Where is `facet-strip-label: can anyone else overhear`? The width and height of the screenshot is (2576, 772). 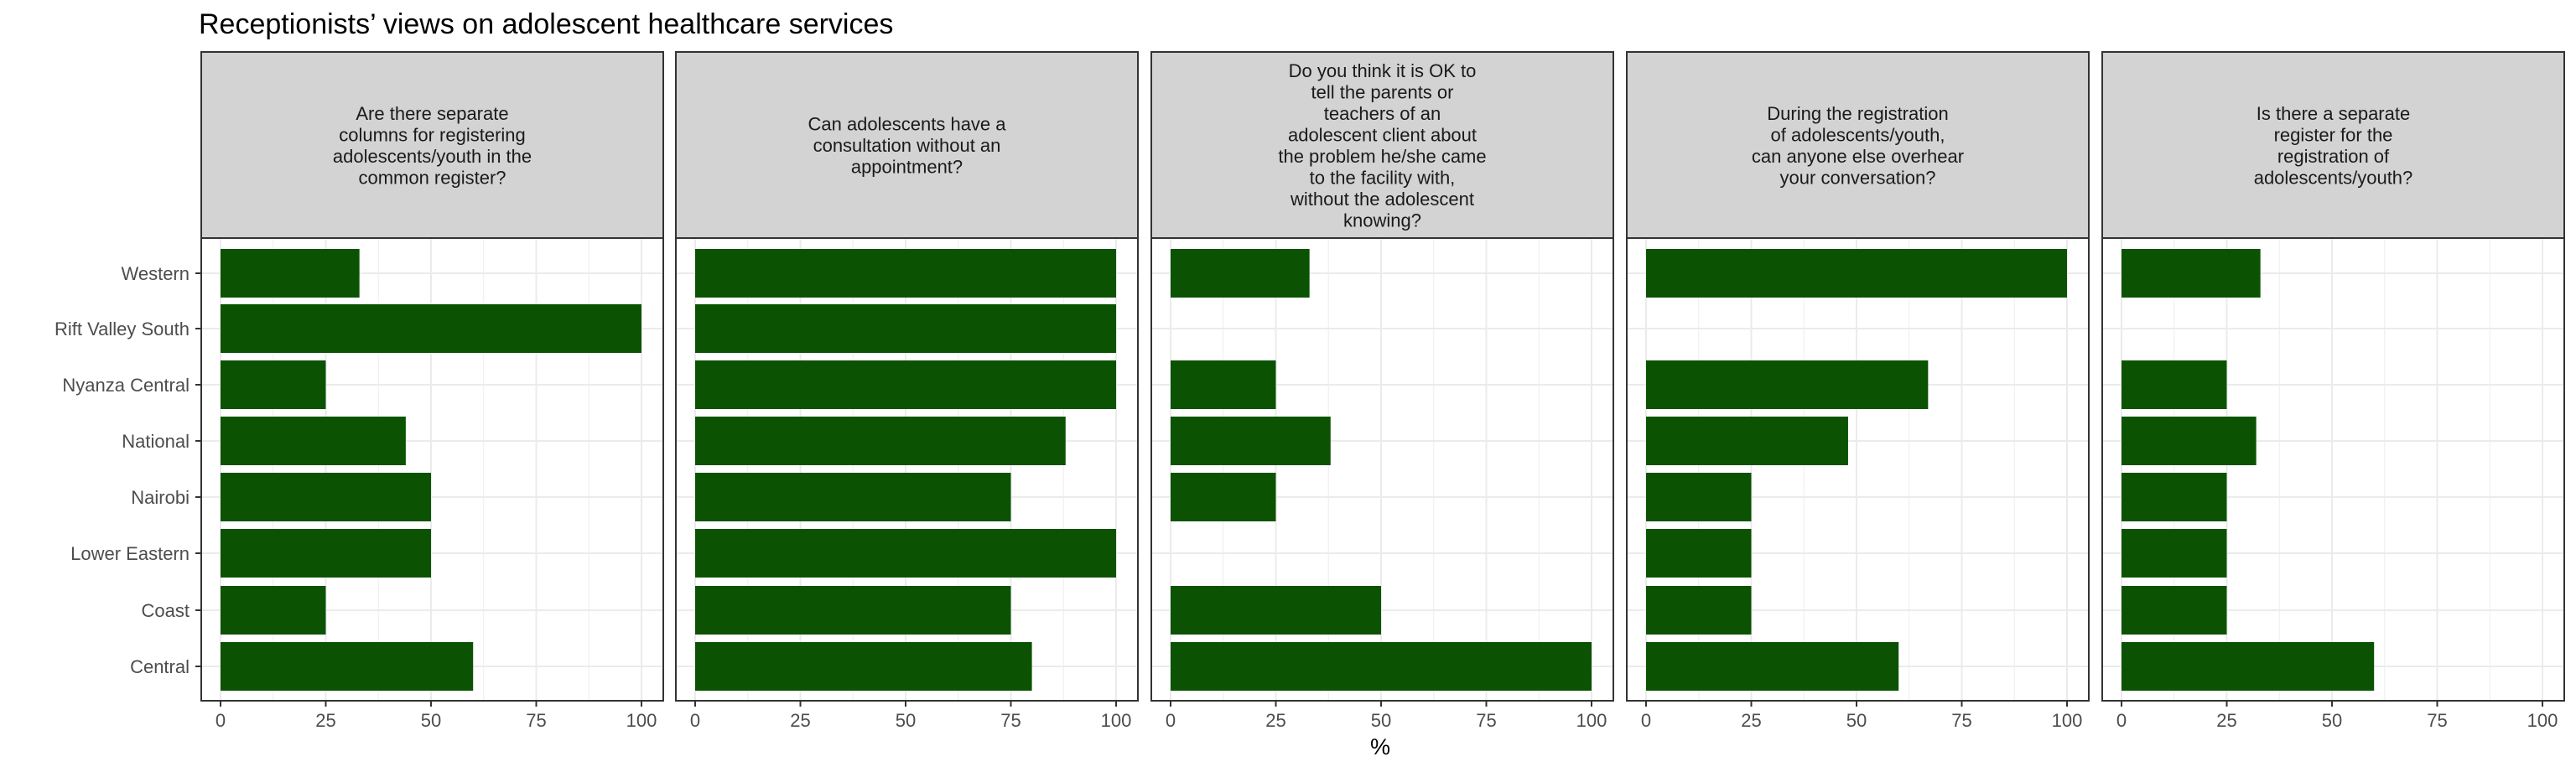
facet-strip-label: can anyone else overhear is located at coordinates (1858, 156).